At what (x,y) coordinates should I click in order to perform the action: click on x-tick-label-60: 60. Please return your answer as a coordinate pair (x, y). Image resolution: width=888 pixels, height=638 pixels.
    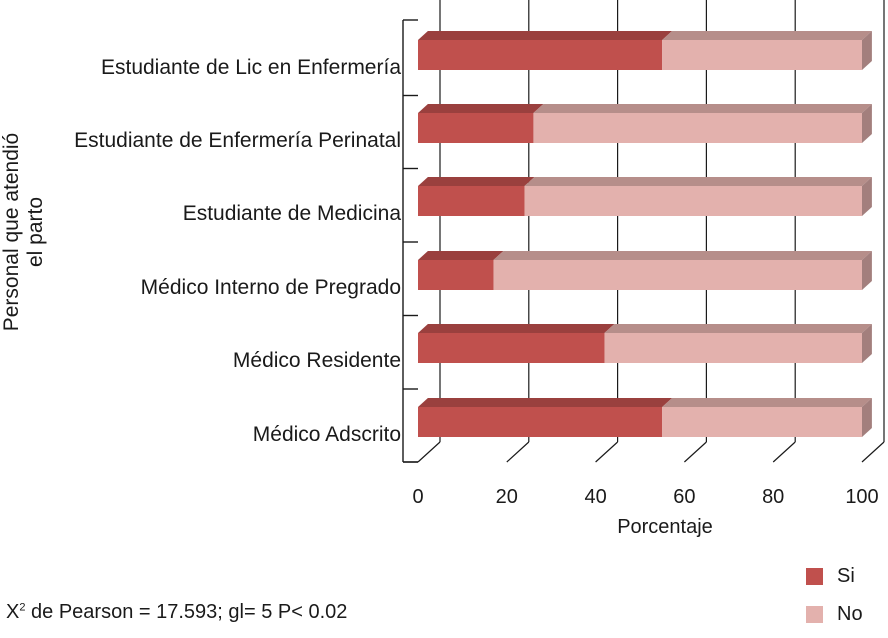
    Looking at the image, I should click on (684, 497).